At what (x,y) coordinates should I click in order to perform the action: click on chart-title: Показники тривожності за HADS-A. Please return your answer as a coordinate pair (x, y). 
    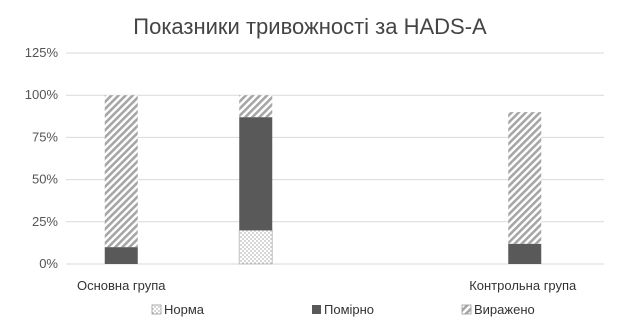
    Looking at the image, I should click on (310, 26).